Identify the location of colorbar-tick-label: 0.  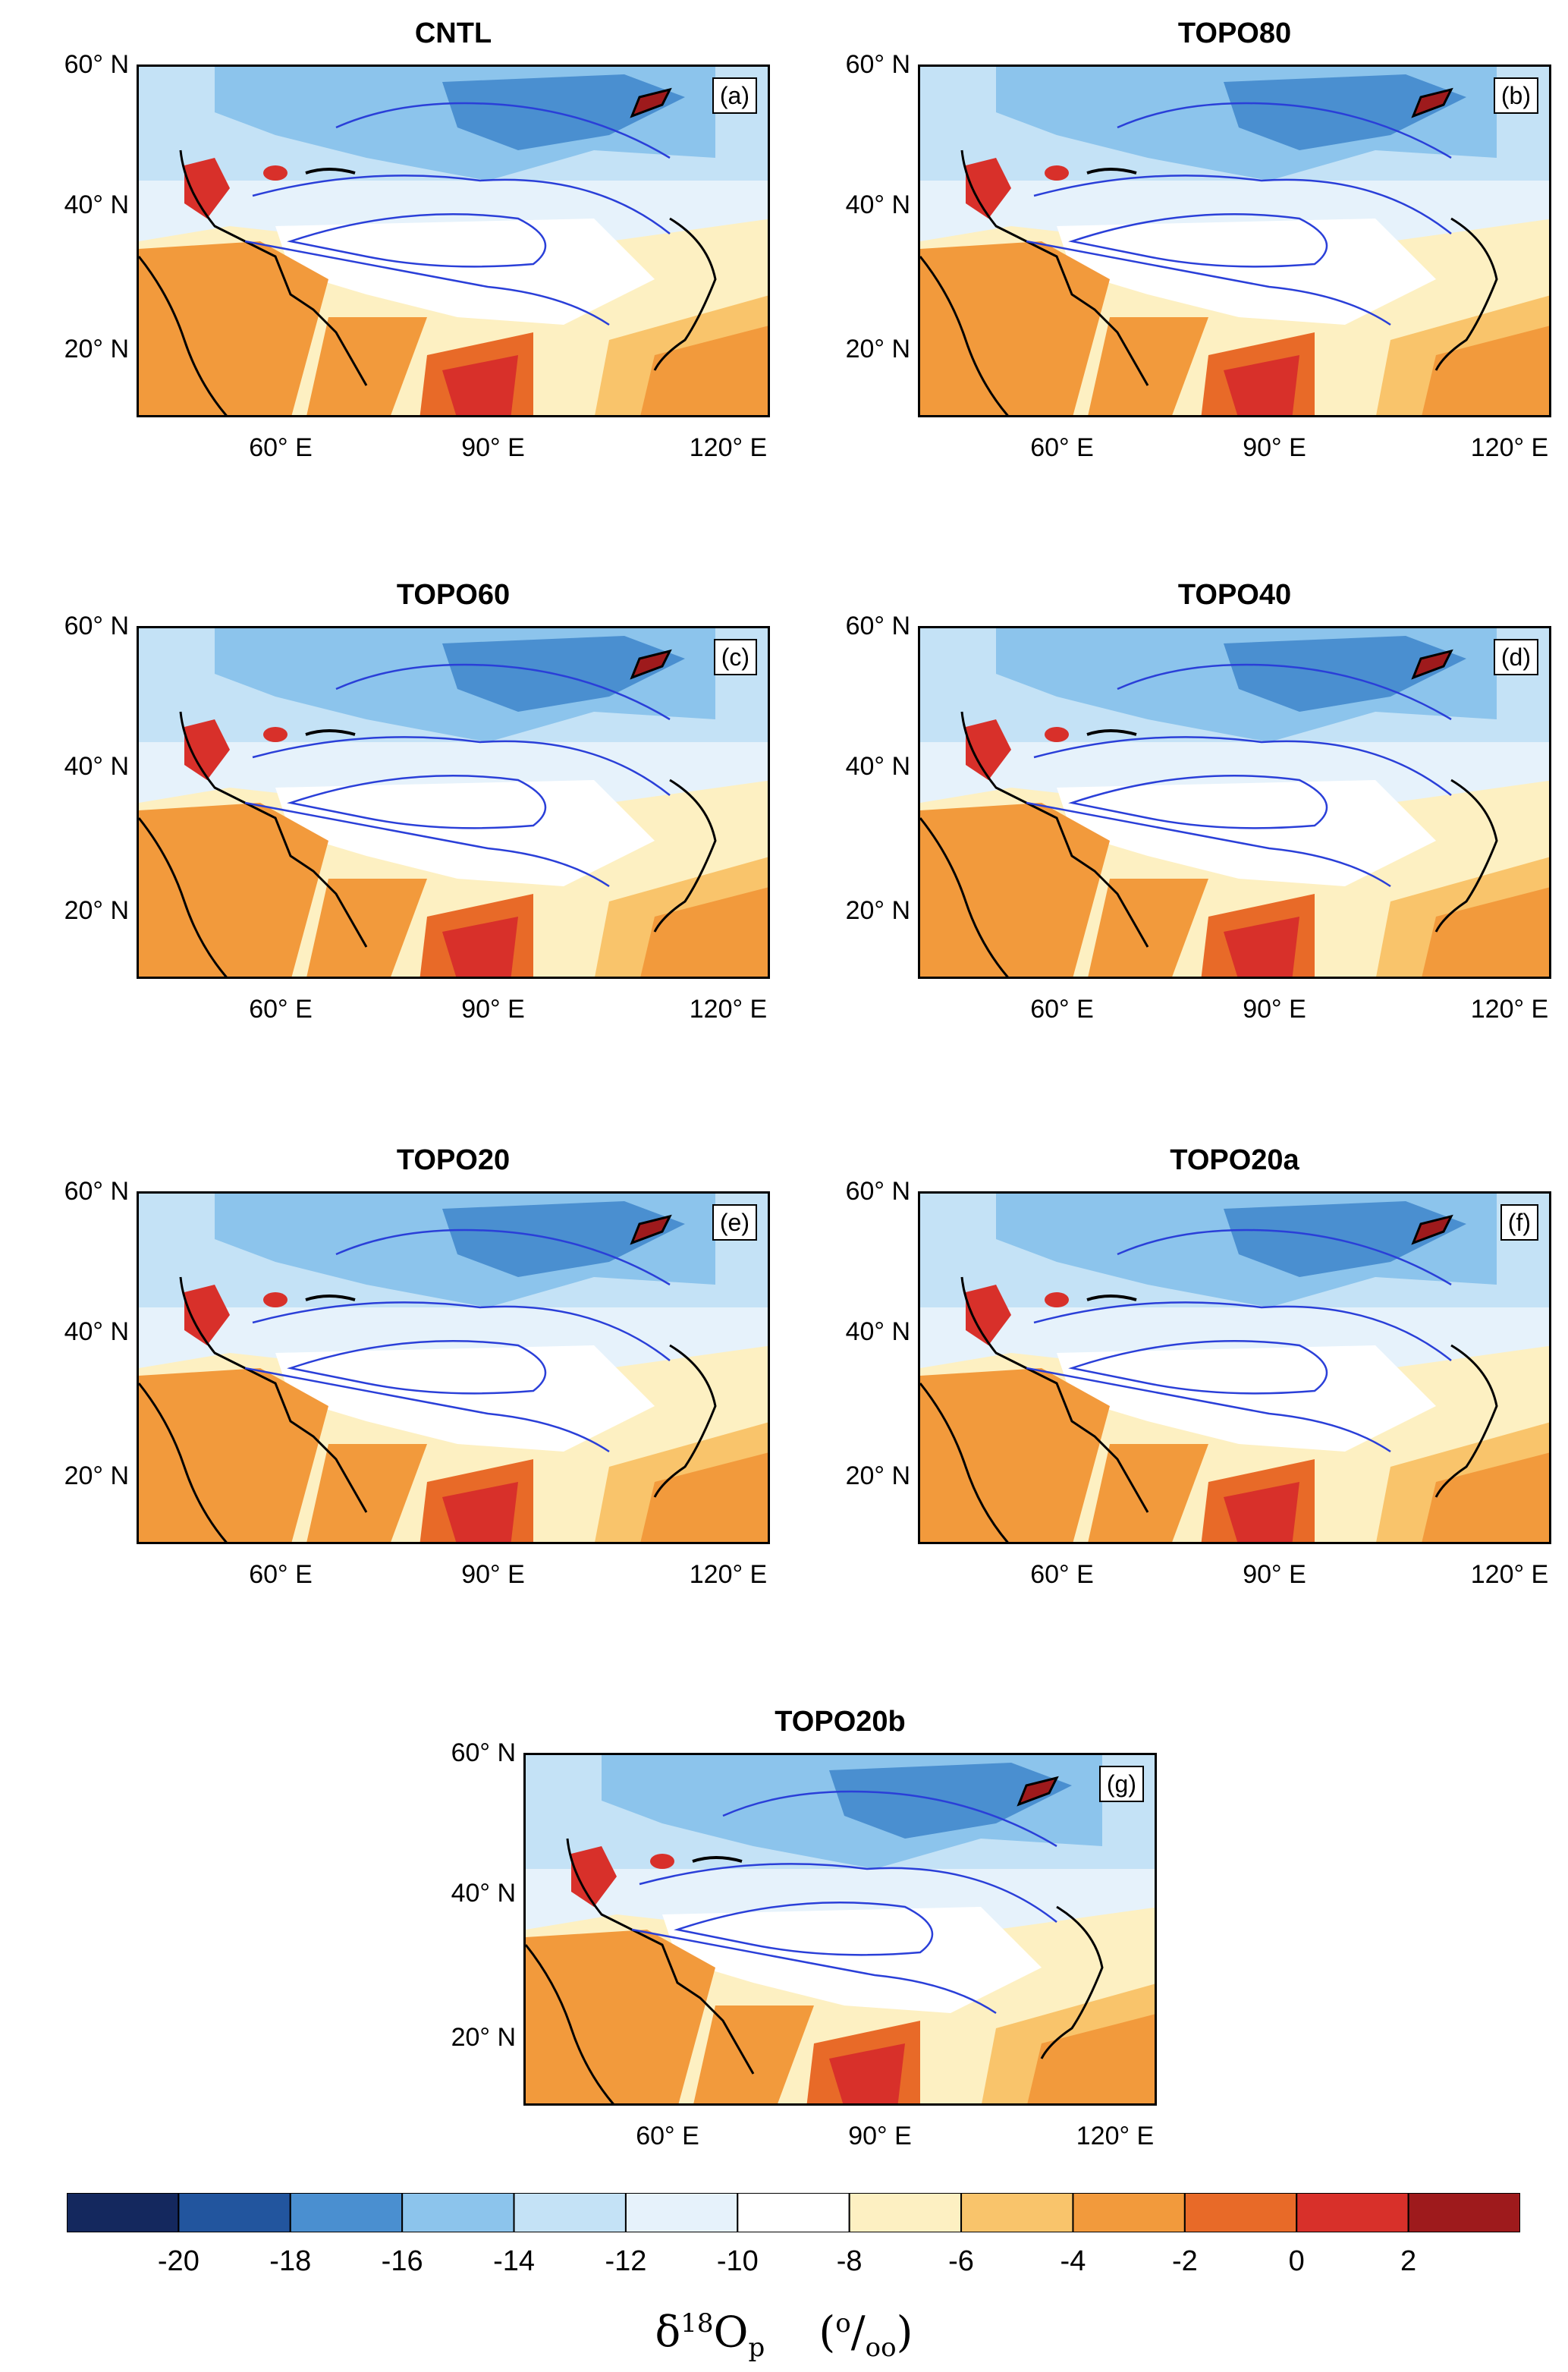
(1297, 2261).